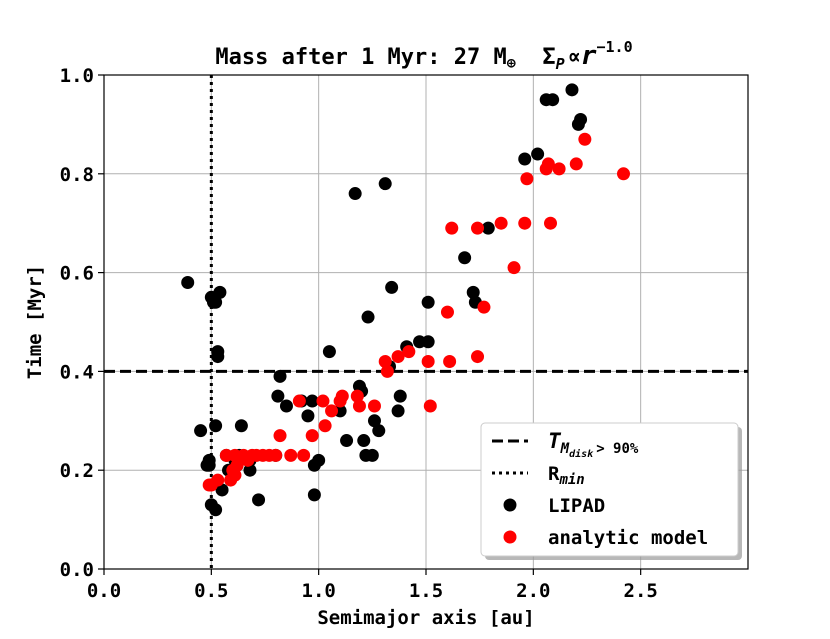 The image size is (830, 639). I want to click on x-tick-label: 0.0, so click(104, 591).